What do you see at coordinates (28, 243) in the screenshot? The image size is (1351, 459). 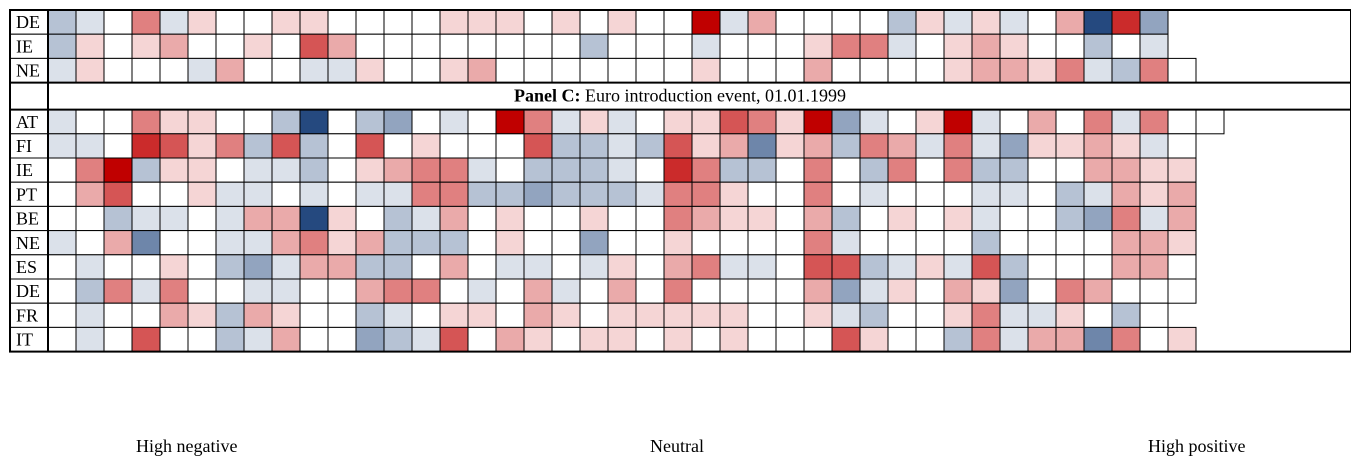 I see `row-label: NE` at bounding box center [28, 243].